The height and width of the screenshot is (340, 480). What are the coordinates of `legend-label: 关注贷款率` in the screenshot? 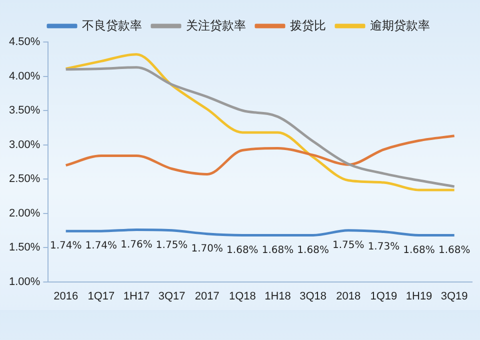 It's located at (216, 25).